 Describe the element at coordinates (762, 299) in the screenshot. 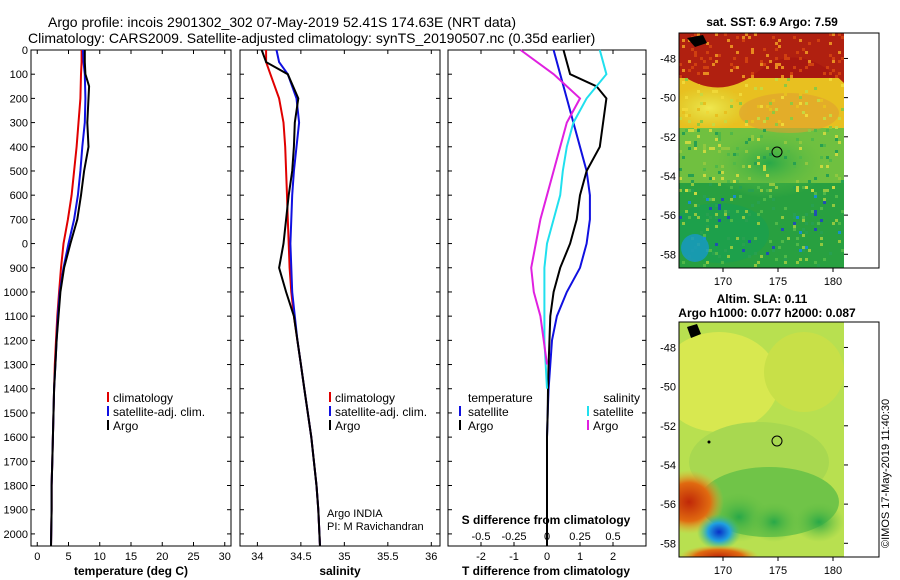

I see `sla-map-title1: Altim. SLA: 0.11` at that location.